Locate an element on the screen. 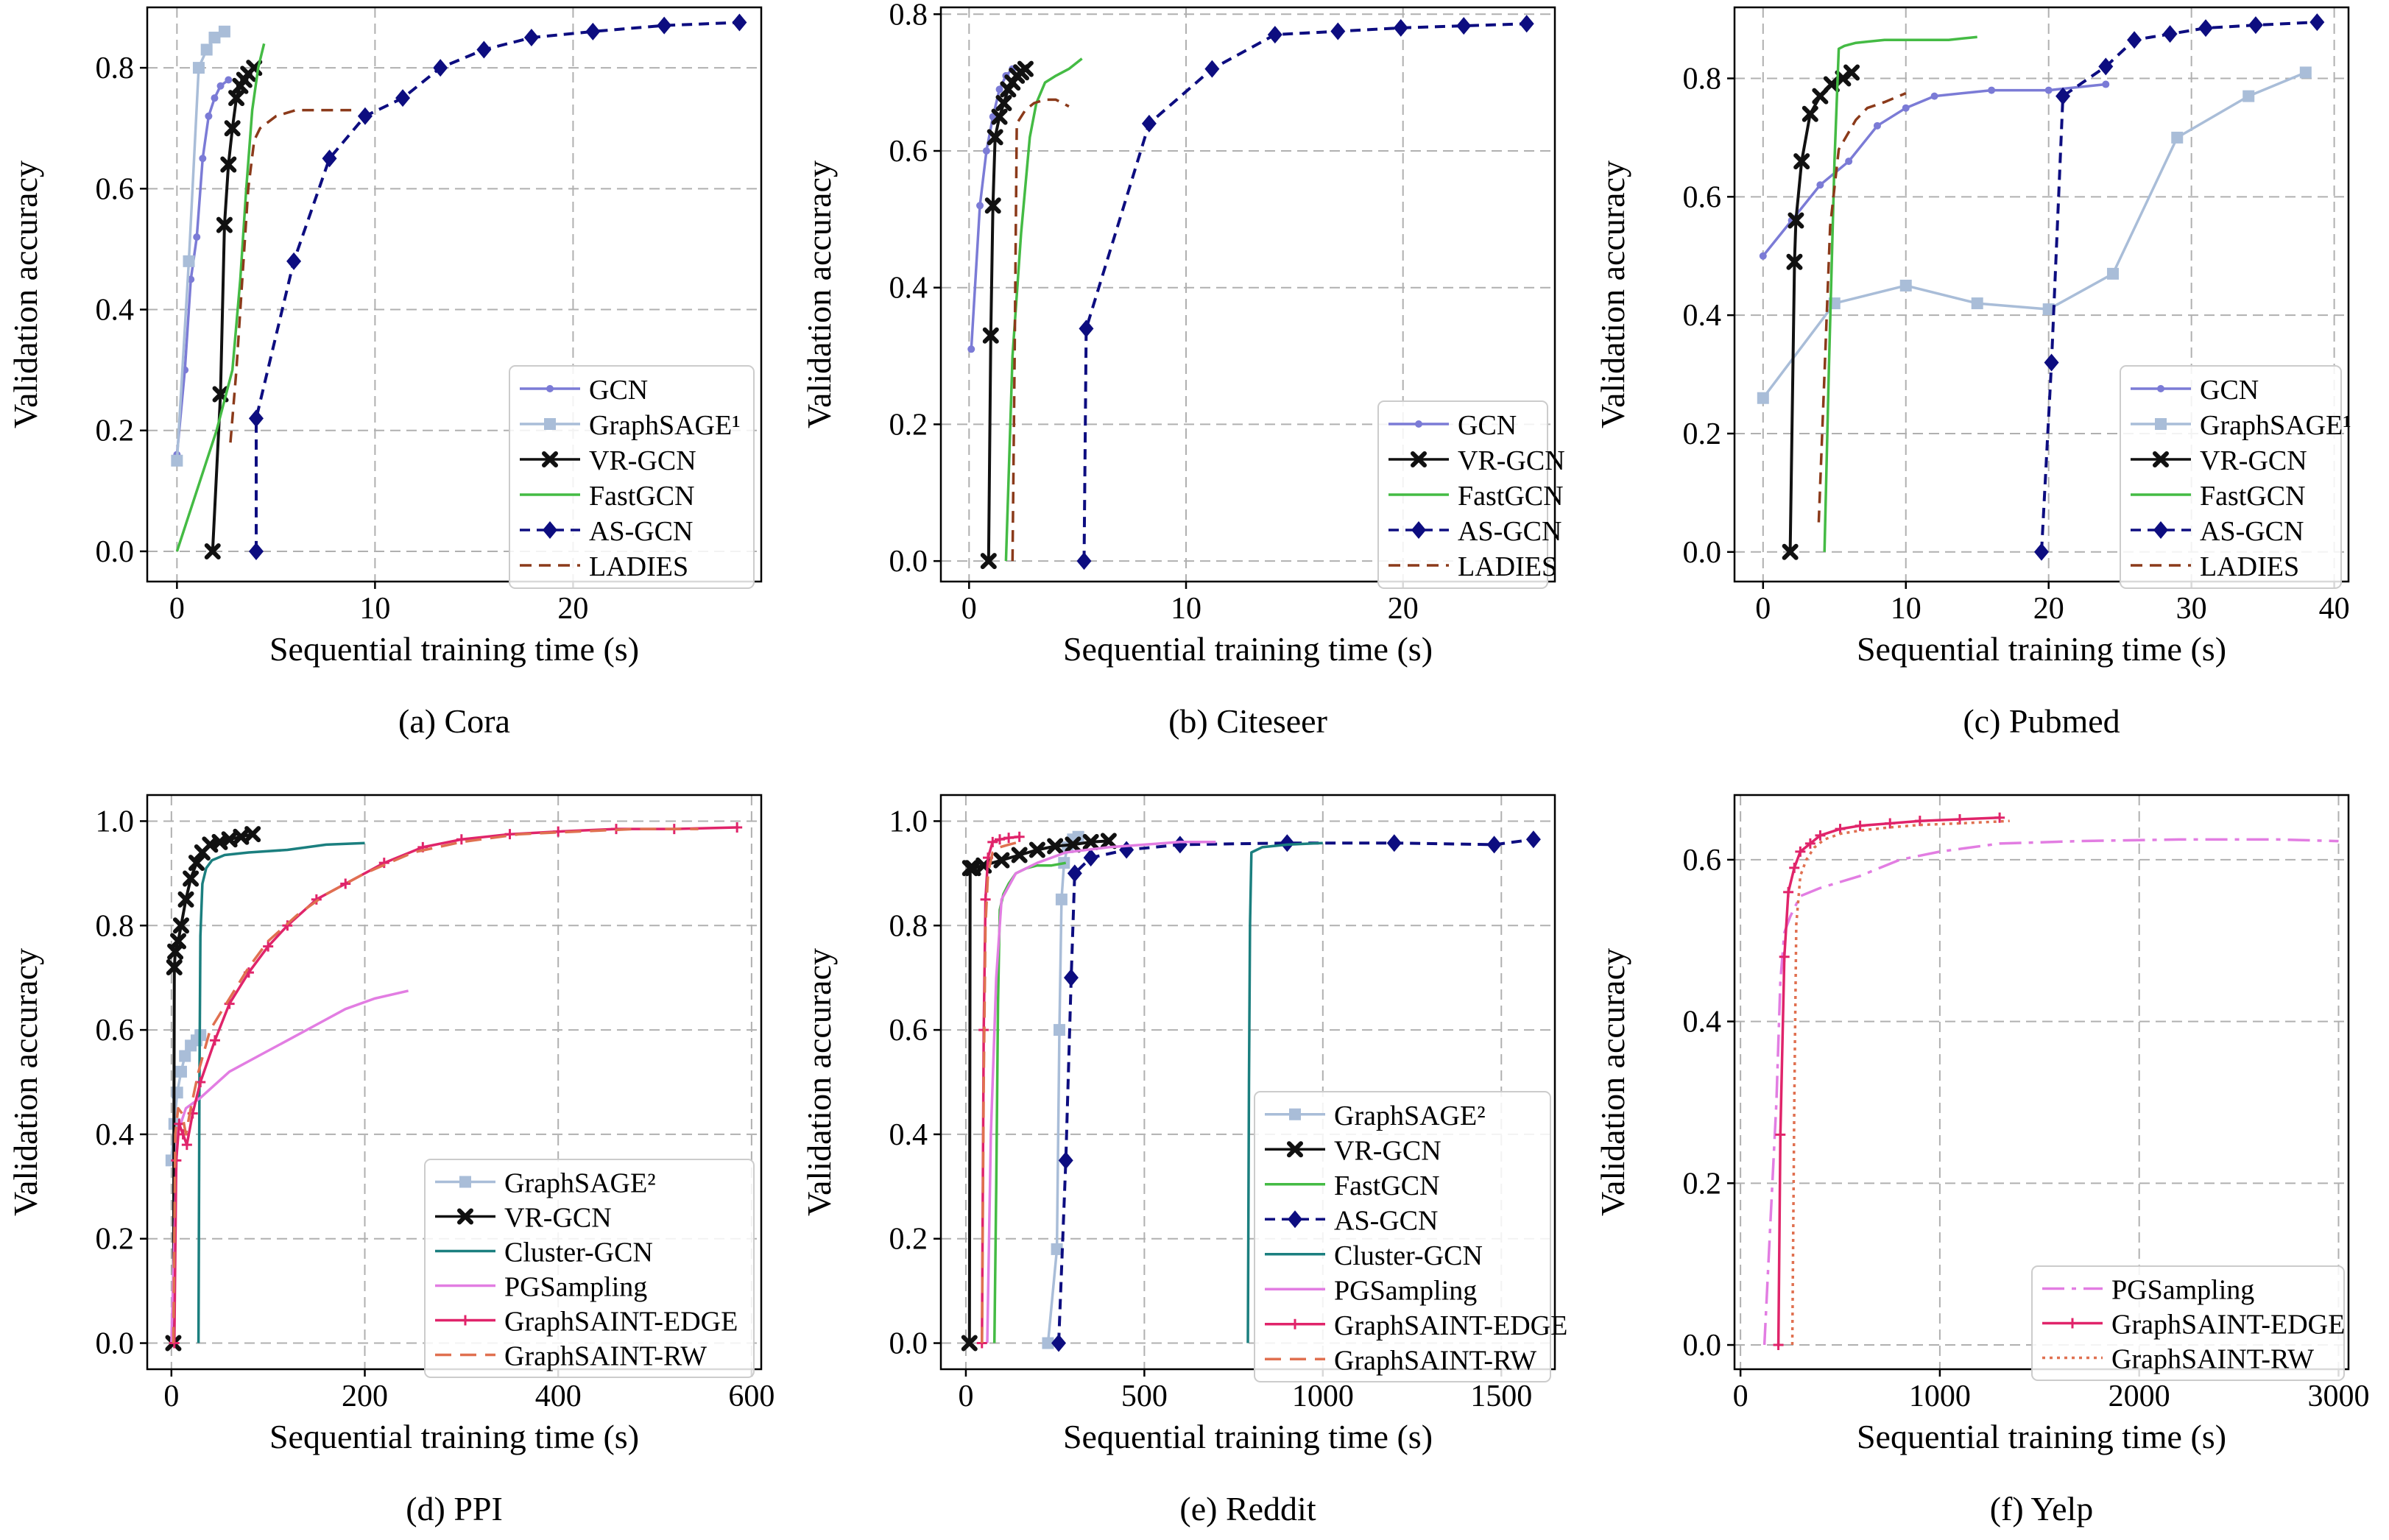 This screenshot has width=2389, height=1540. x-tick-label: 30 is located at coordinates (2191, 609).